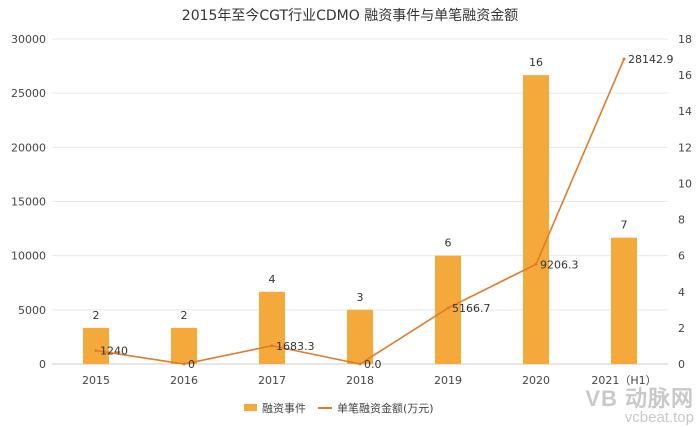 This screenshot has width=700, height=427. Describe the element at coordinates (685, 75) in the screenshot. I see `right-tick-label: 16` at that location.